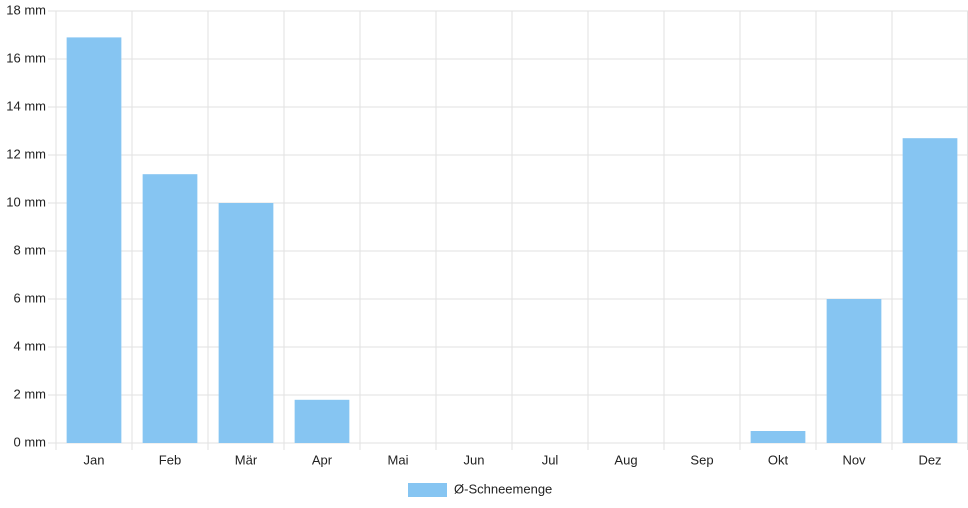 The height and width of the screenshot is (508, 968). What do you see at coordinates (94, 459) in the screenshot?
I see `x-tick-label: Jan` at bounding box center [94, 459].